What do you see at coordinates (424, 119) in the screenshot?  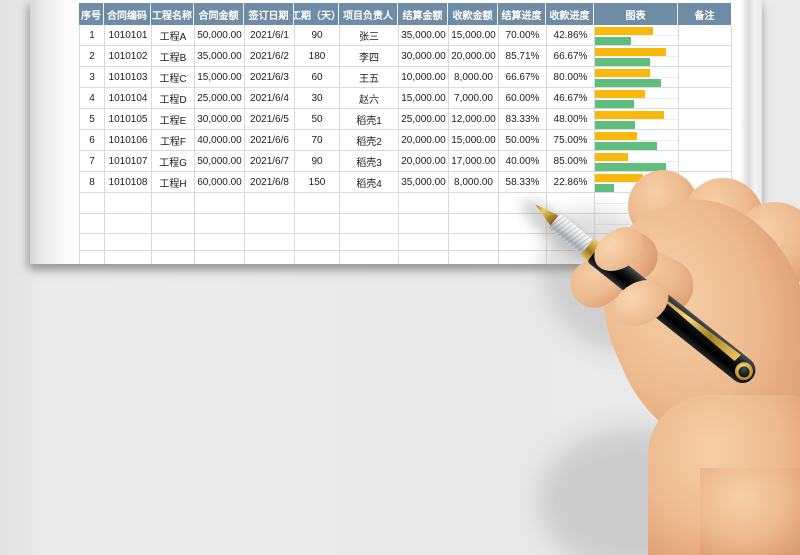 I see `cell-settle-amount: 25,000.00` at bounding box center [424, 119].